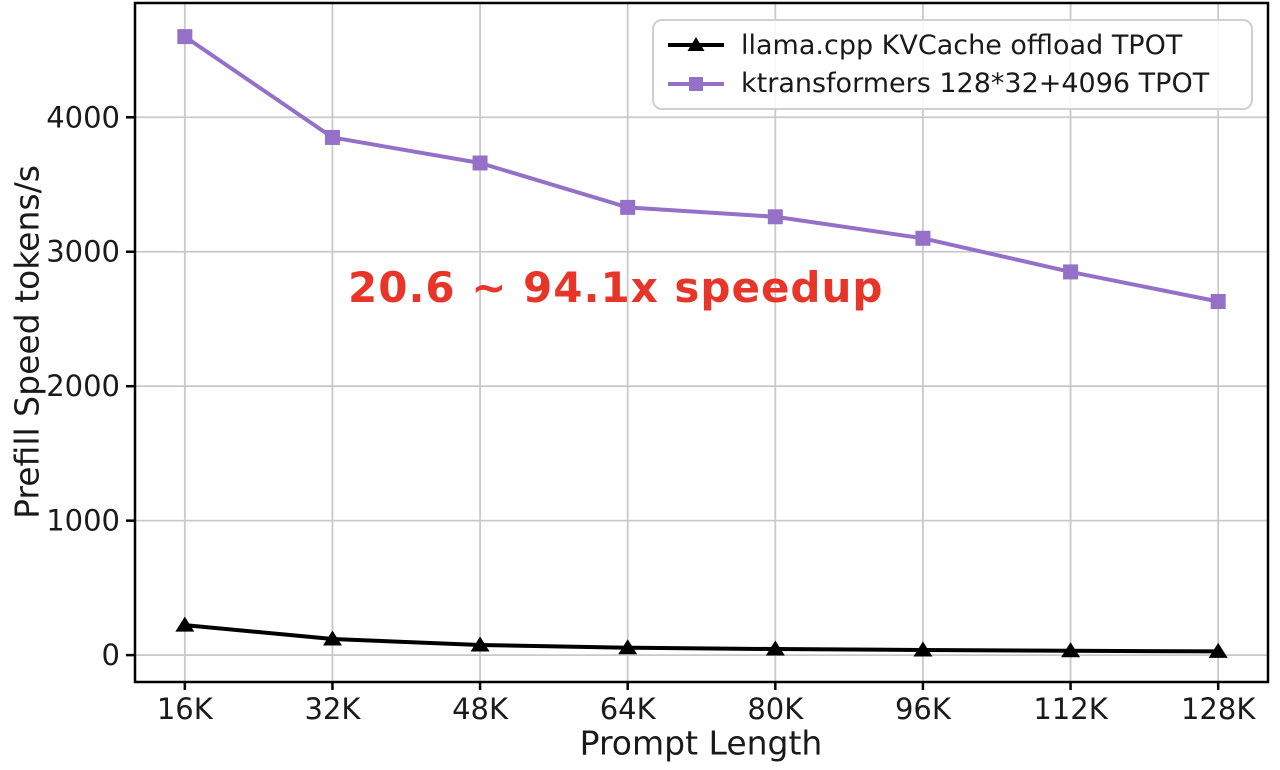 Image resolution: width=1280 pixels, height=770 pixels. What do you see at coordinates (696, 83) in the screenshot?
I see `legend-square-line-icon` at bounding box center [696, 83].